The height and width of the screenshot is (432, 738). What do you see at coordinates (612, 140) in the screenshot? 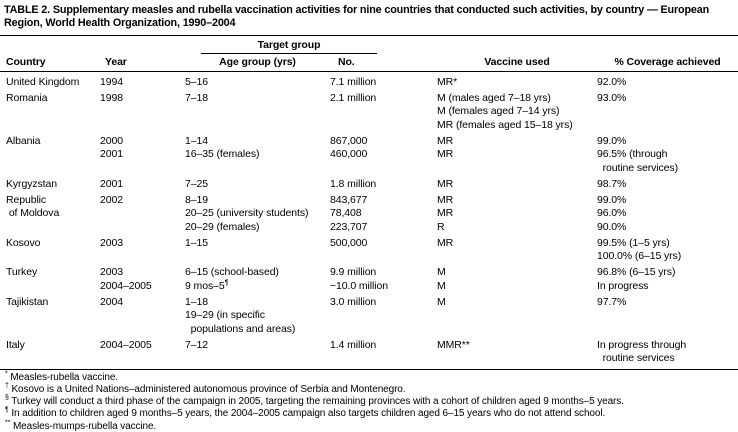
I see `cell-coverage-line: 99.0%` at bounding box center [612, 140].